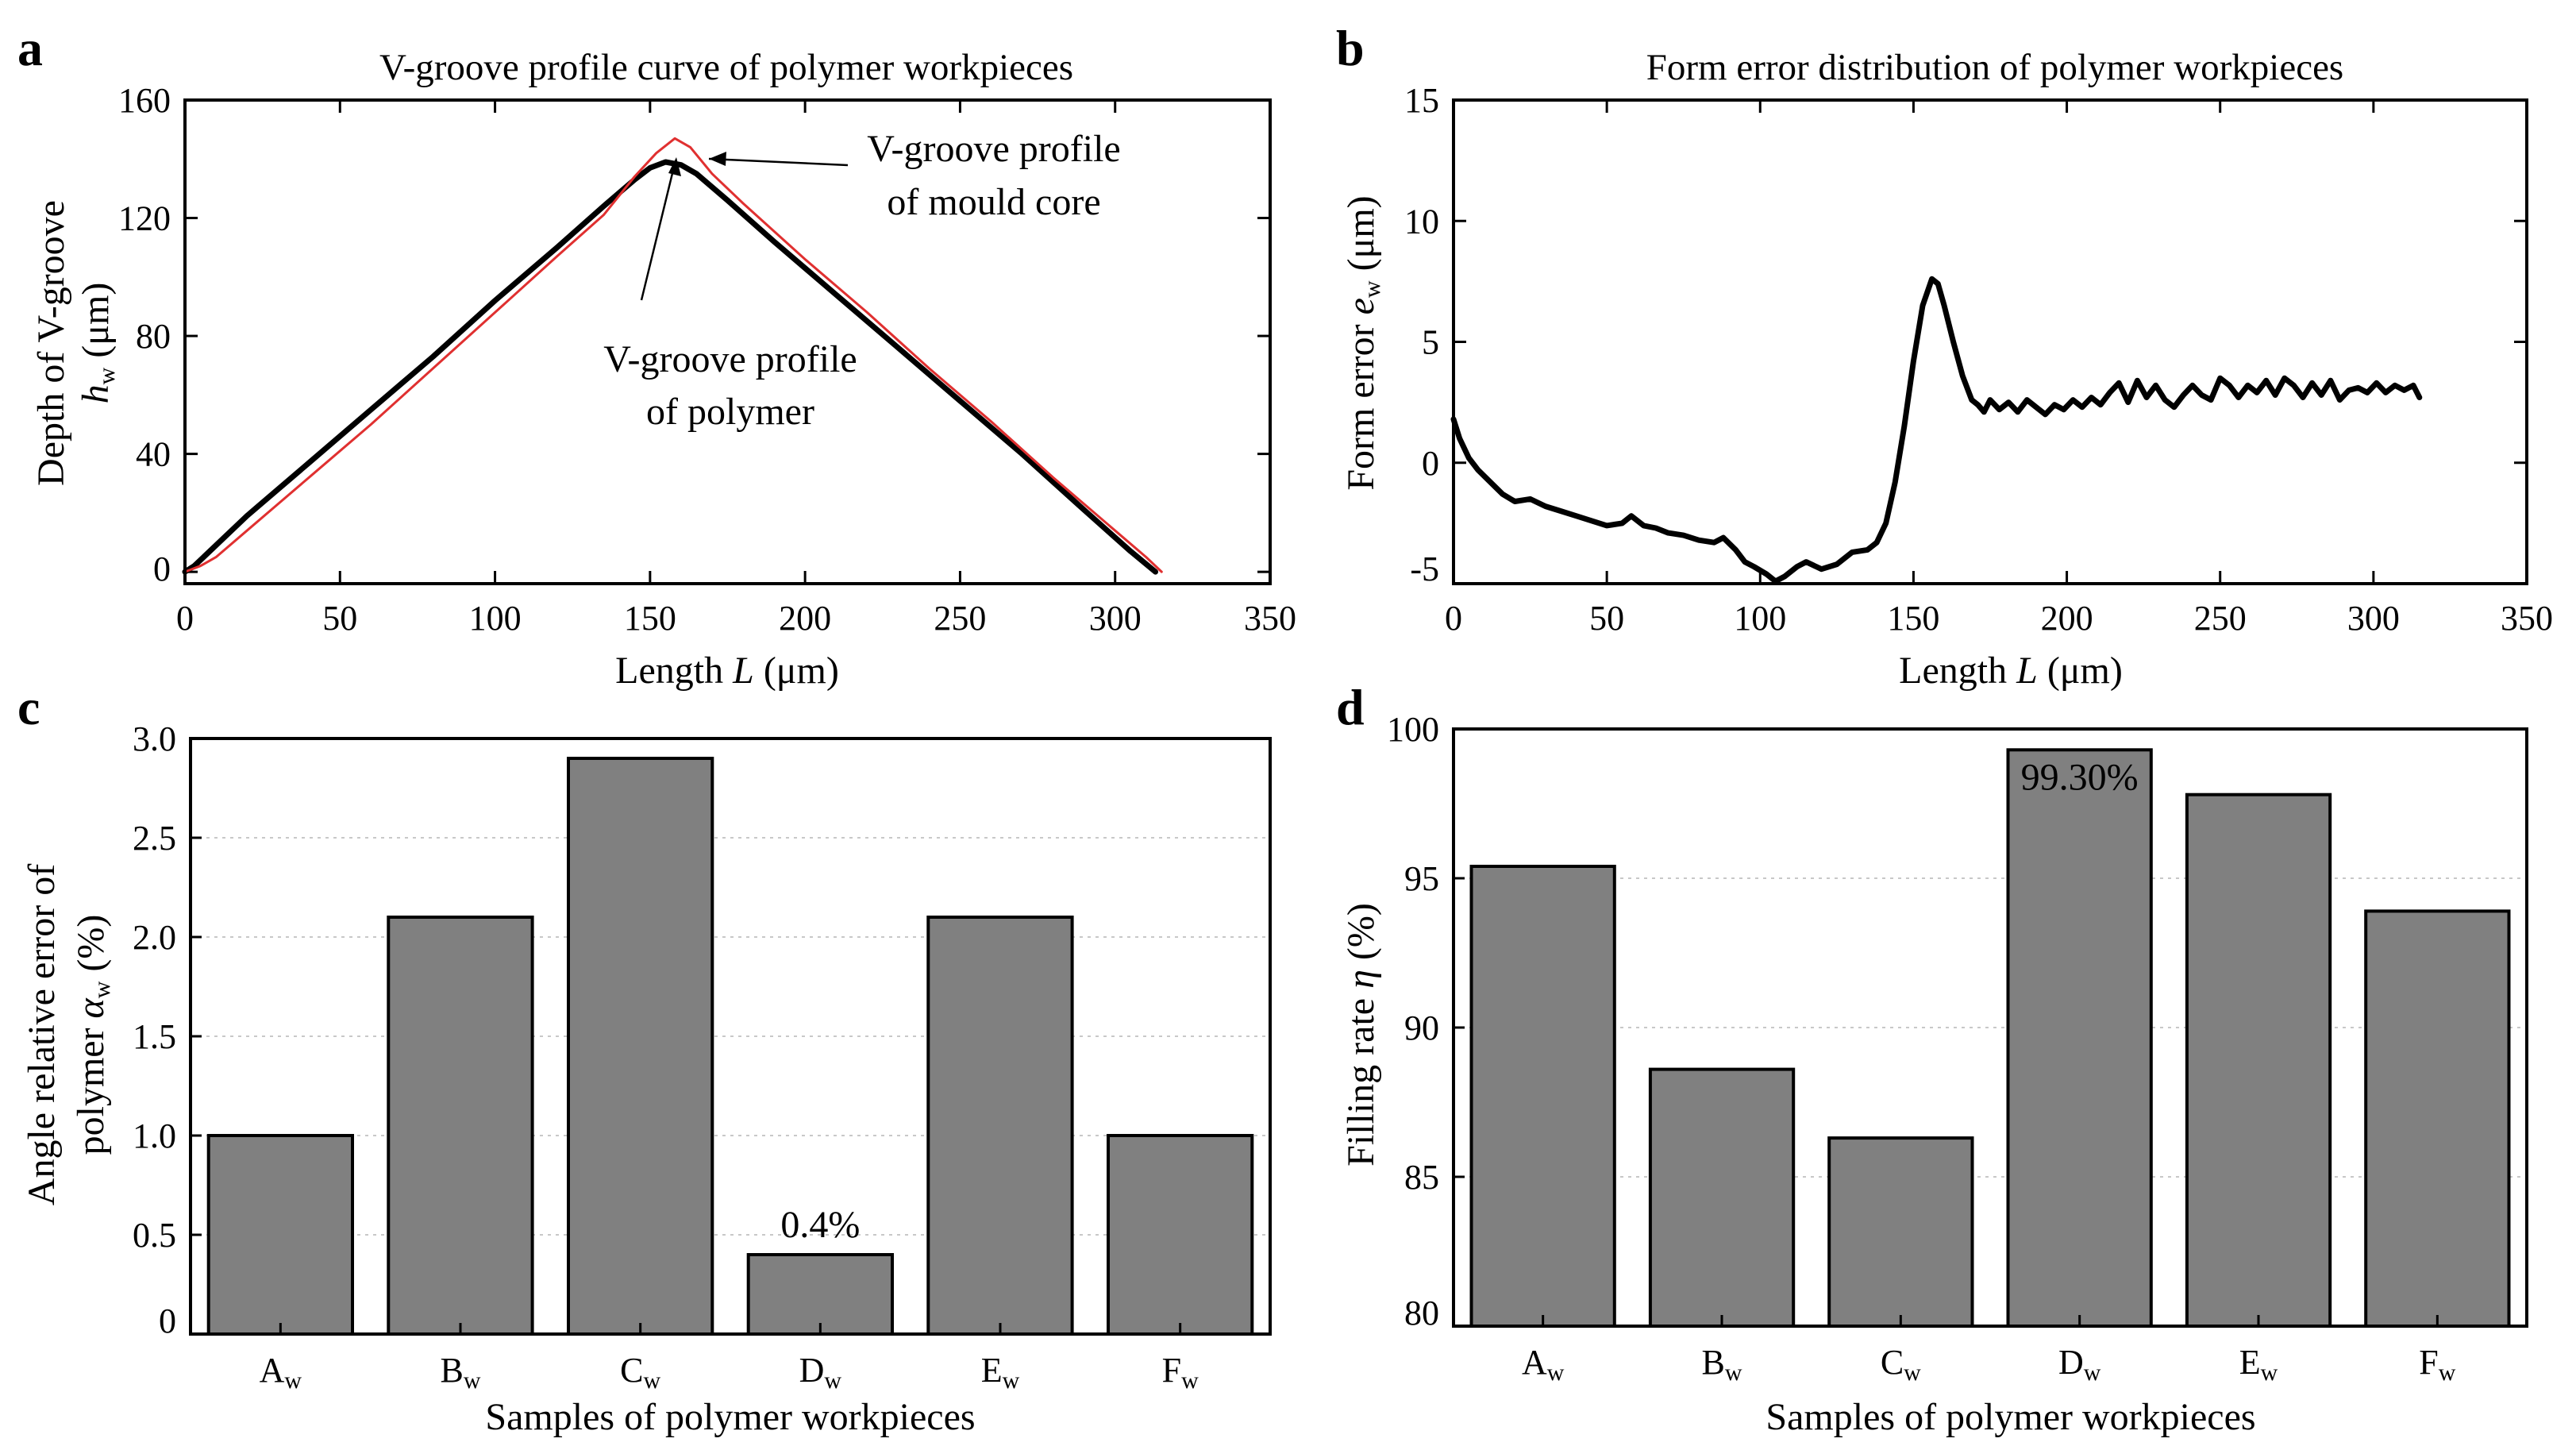  What do you see at coordinates (1430, 342) in the screenshot?
I see `y-tick-label: 5` at bounding box center [1430, 342].